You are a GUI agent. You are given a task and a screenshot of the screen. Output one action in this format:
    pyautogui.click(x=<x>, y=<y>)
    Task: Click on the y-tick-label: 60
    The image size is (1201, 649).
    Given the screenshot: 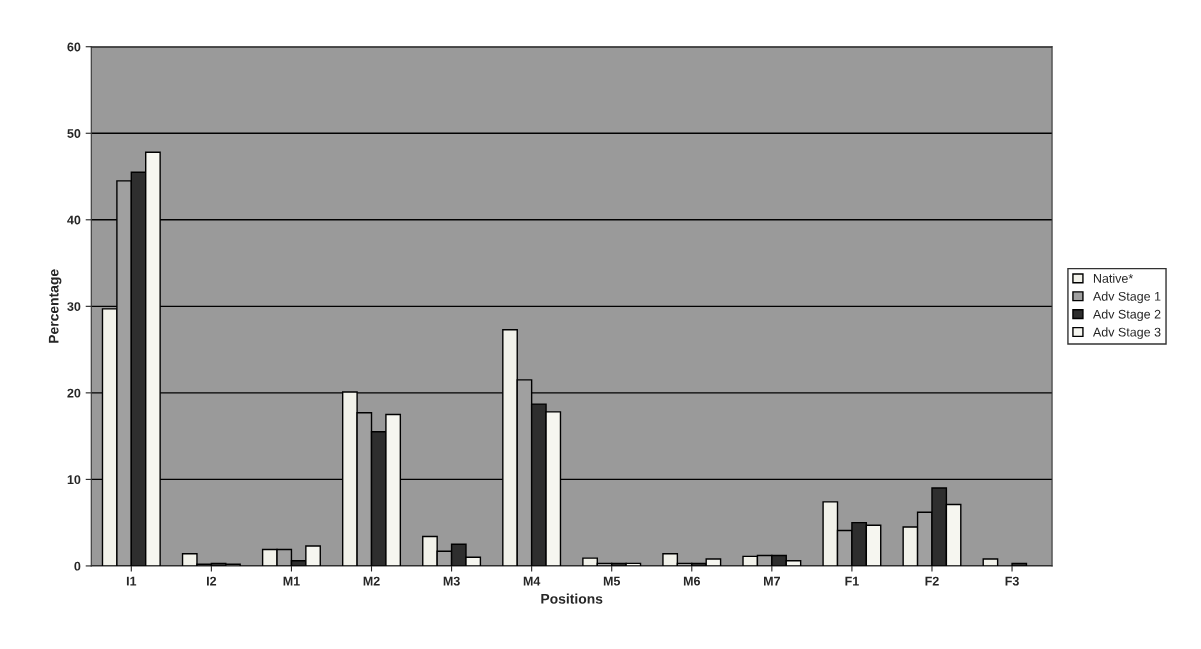 What is the action you would take?
    pyautogui.click(x=74, y=47)
    